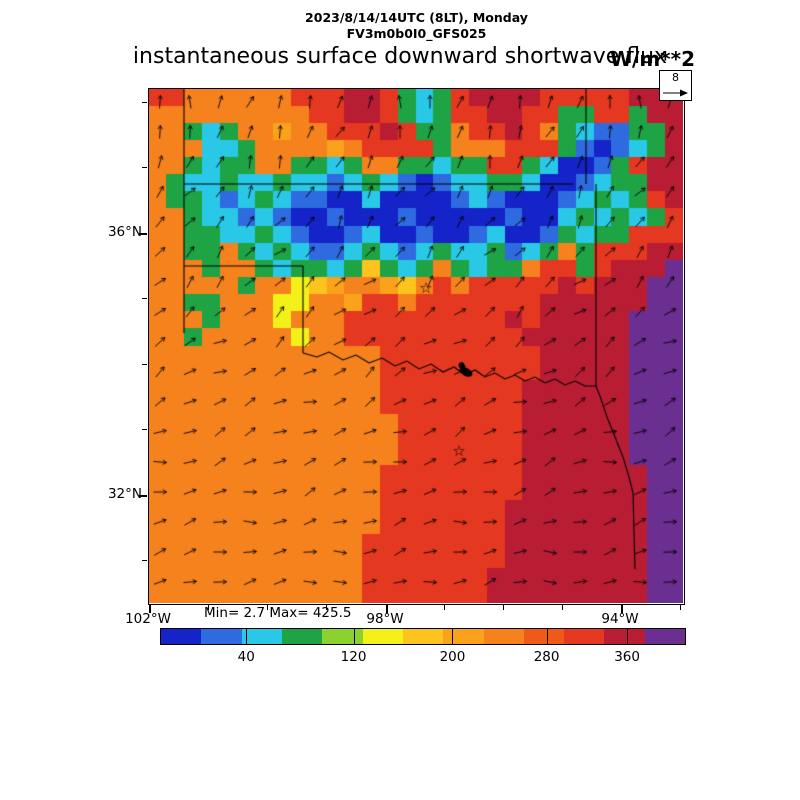 The width and height of the screenshot is (800, 800). What do you see at coordinates (246, 657) in the screenshot?
I see `colorbar-tick-label: 40` at bounding box center [246, 657].